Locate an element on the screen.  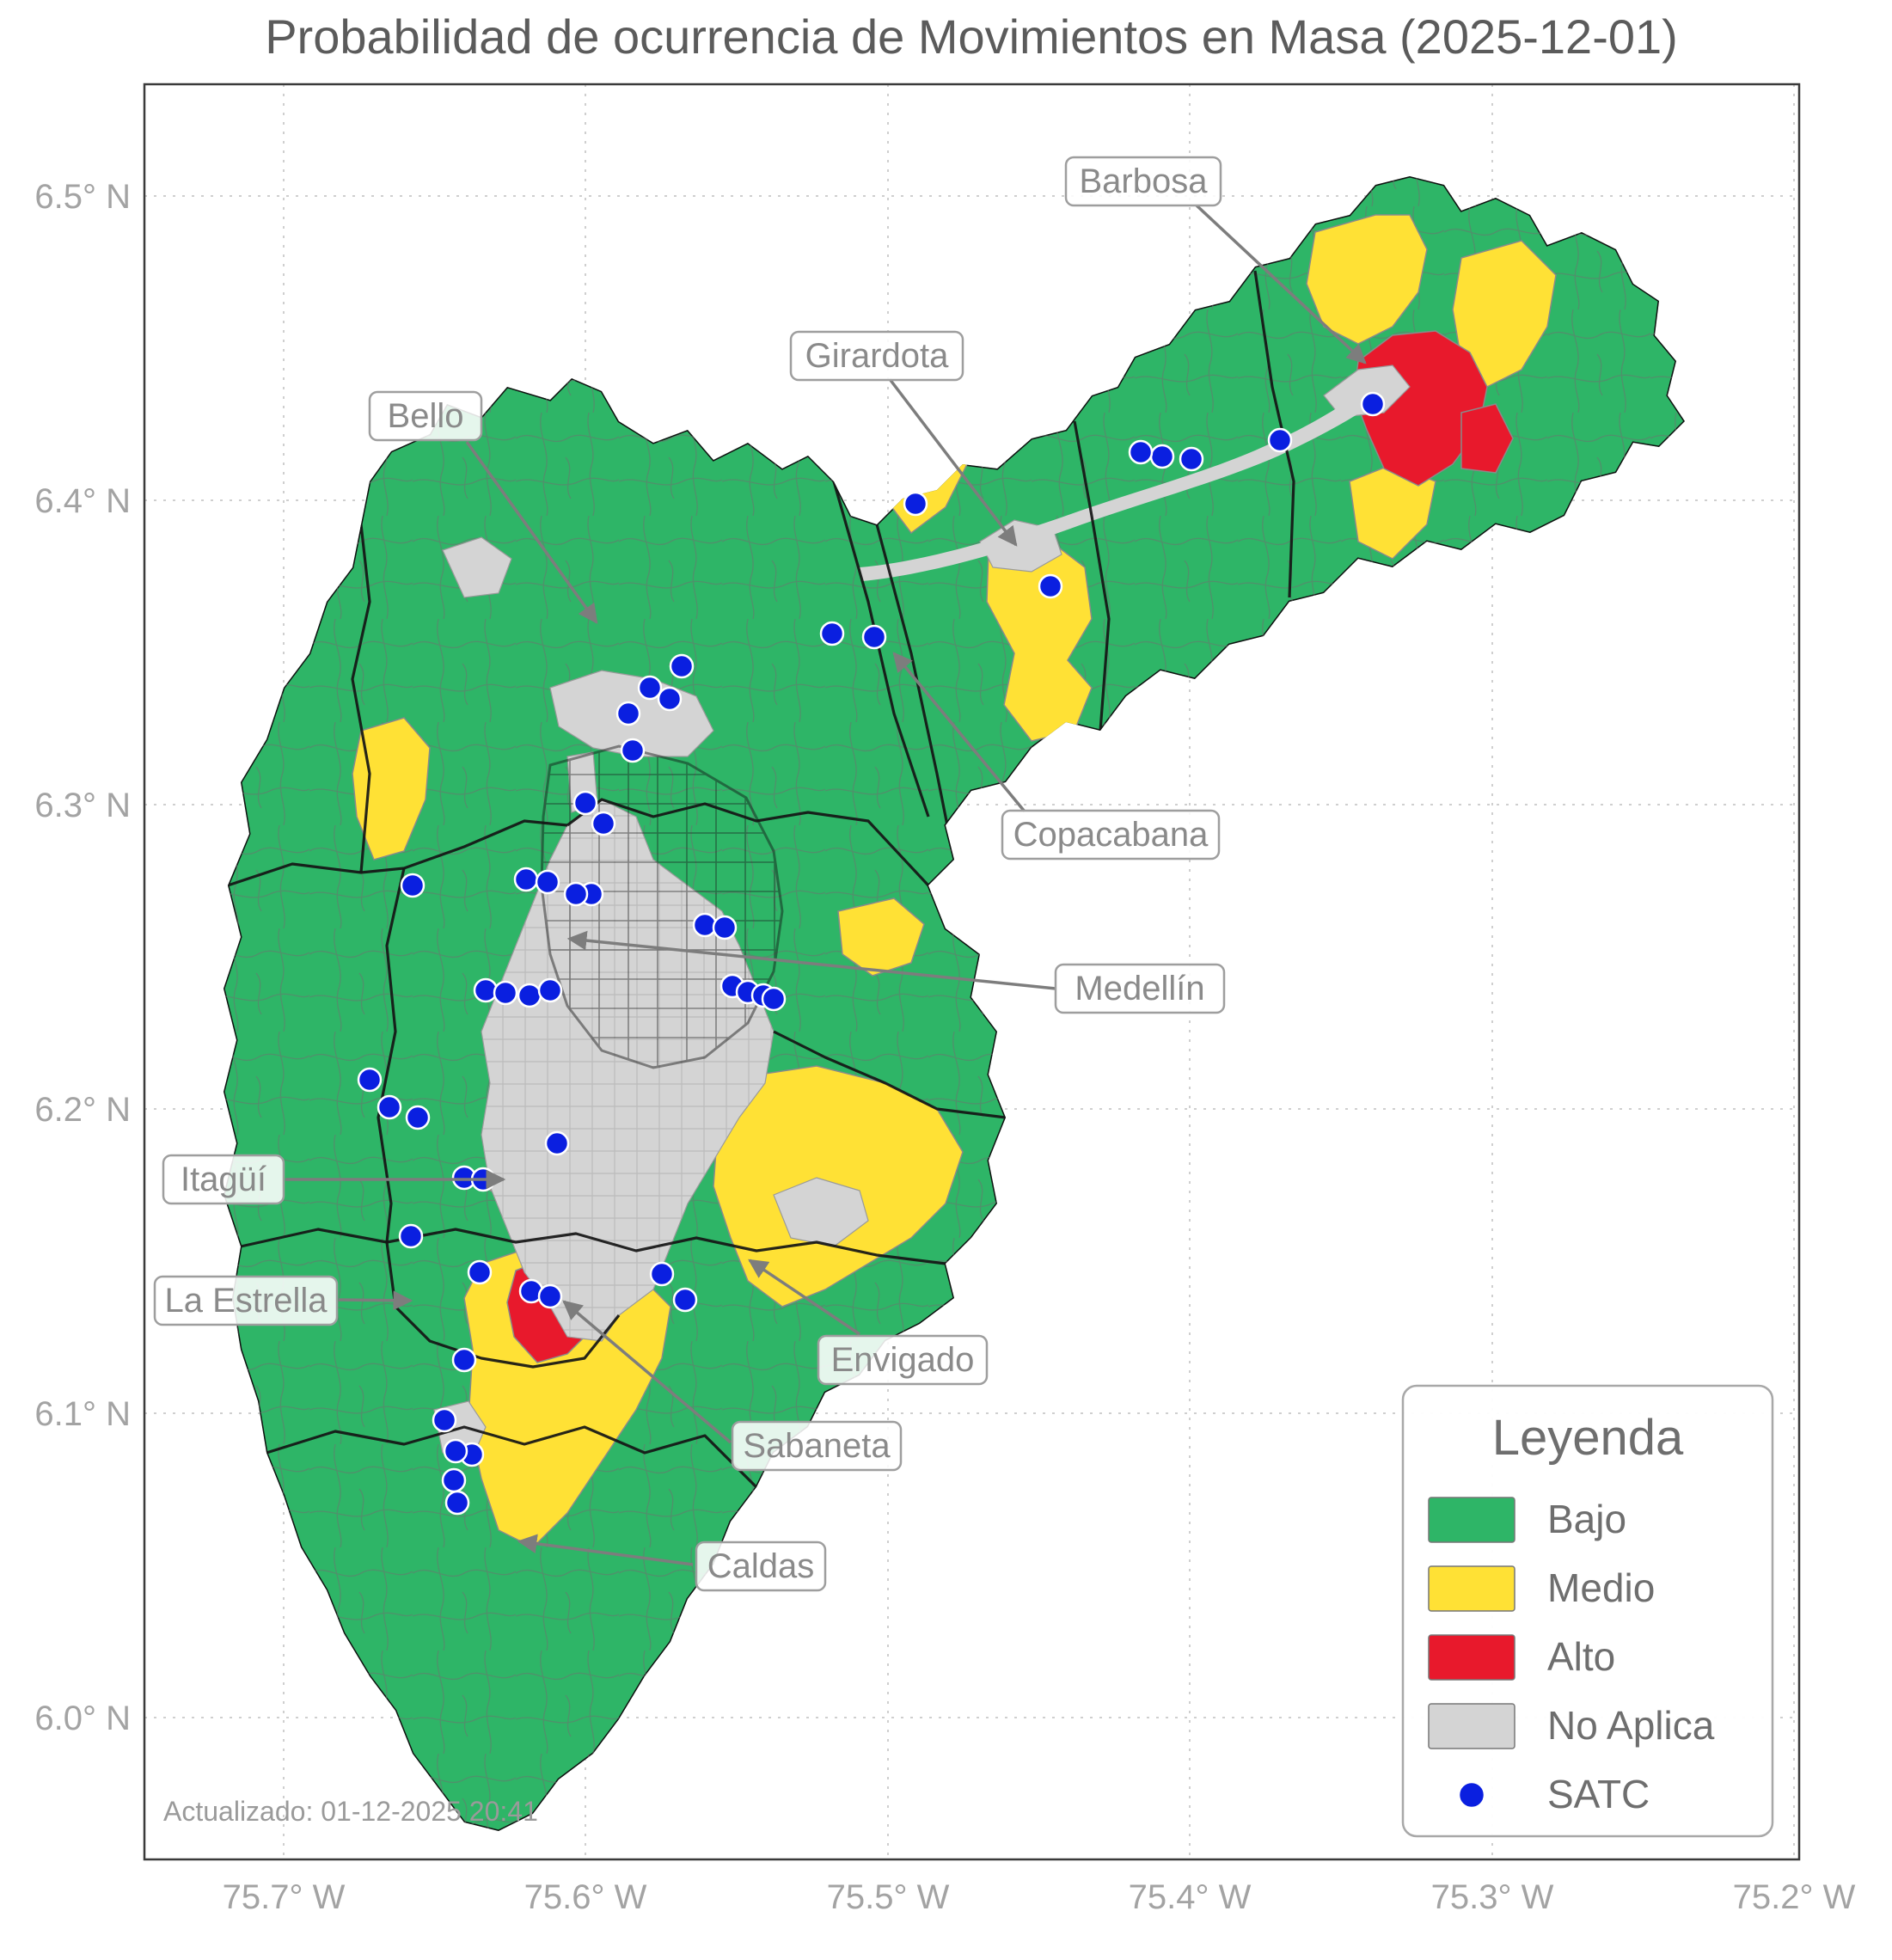
legend: Leyenda Bajo Medio Alto No Aplica SATC is located at coordinates (1587, 1611).